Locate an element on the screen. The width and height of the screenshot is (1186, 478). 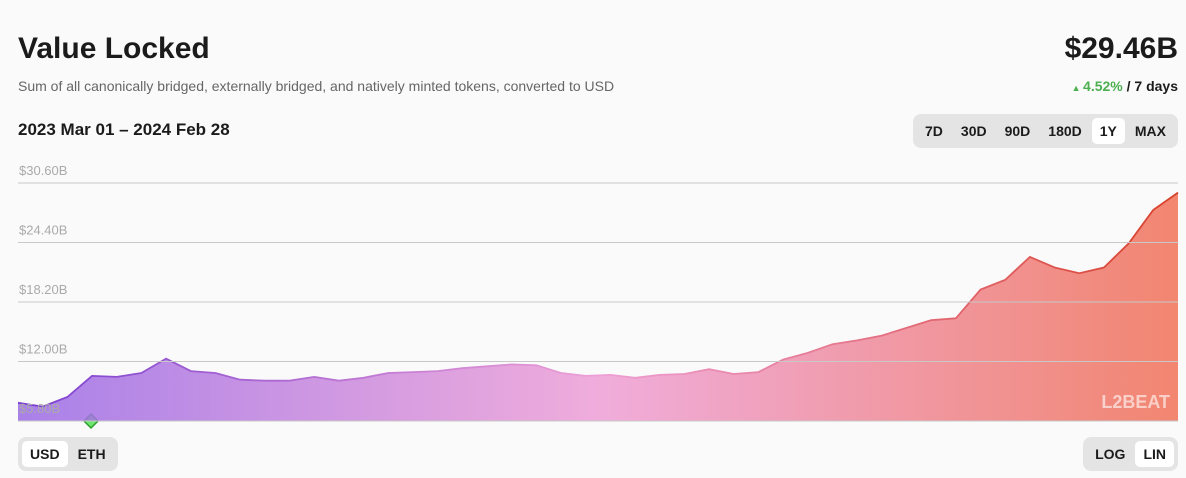
y-tick-label: $30.60B is located at coordinates (43, 170).